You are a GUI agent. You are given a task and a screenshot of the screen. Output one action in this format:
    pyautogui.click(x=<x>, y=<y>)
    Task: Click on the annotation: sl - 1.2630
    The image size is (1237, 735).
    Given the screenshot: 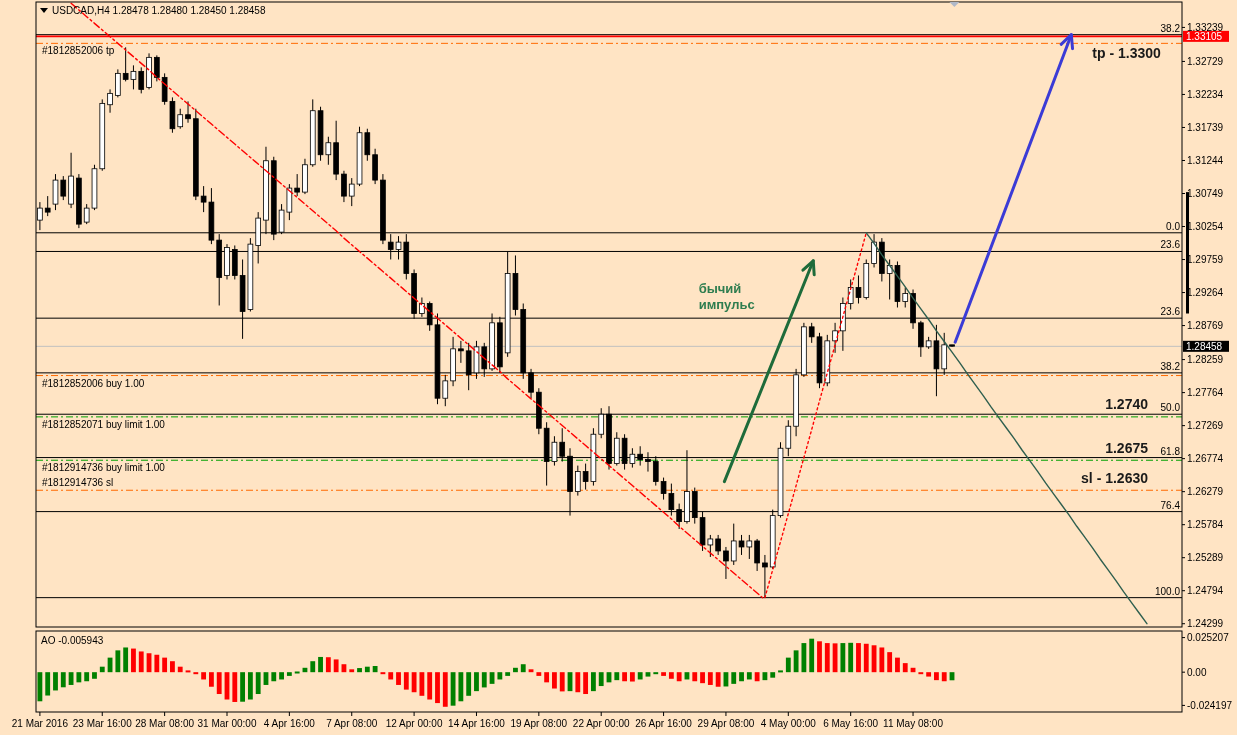 What is the action you would take?
    pyautogui.click(x=1115, y=478)
    